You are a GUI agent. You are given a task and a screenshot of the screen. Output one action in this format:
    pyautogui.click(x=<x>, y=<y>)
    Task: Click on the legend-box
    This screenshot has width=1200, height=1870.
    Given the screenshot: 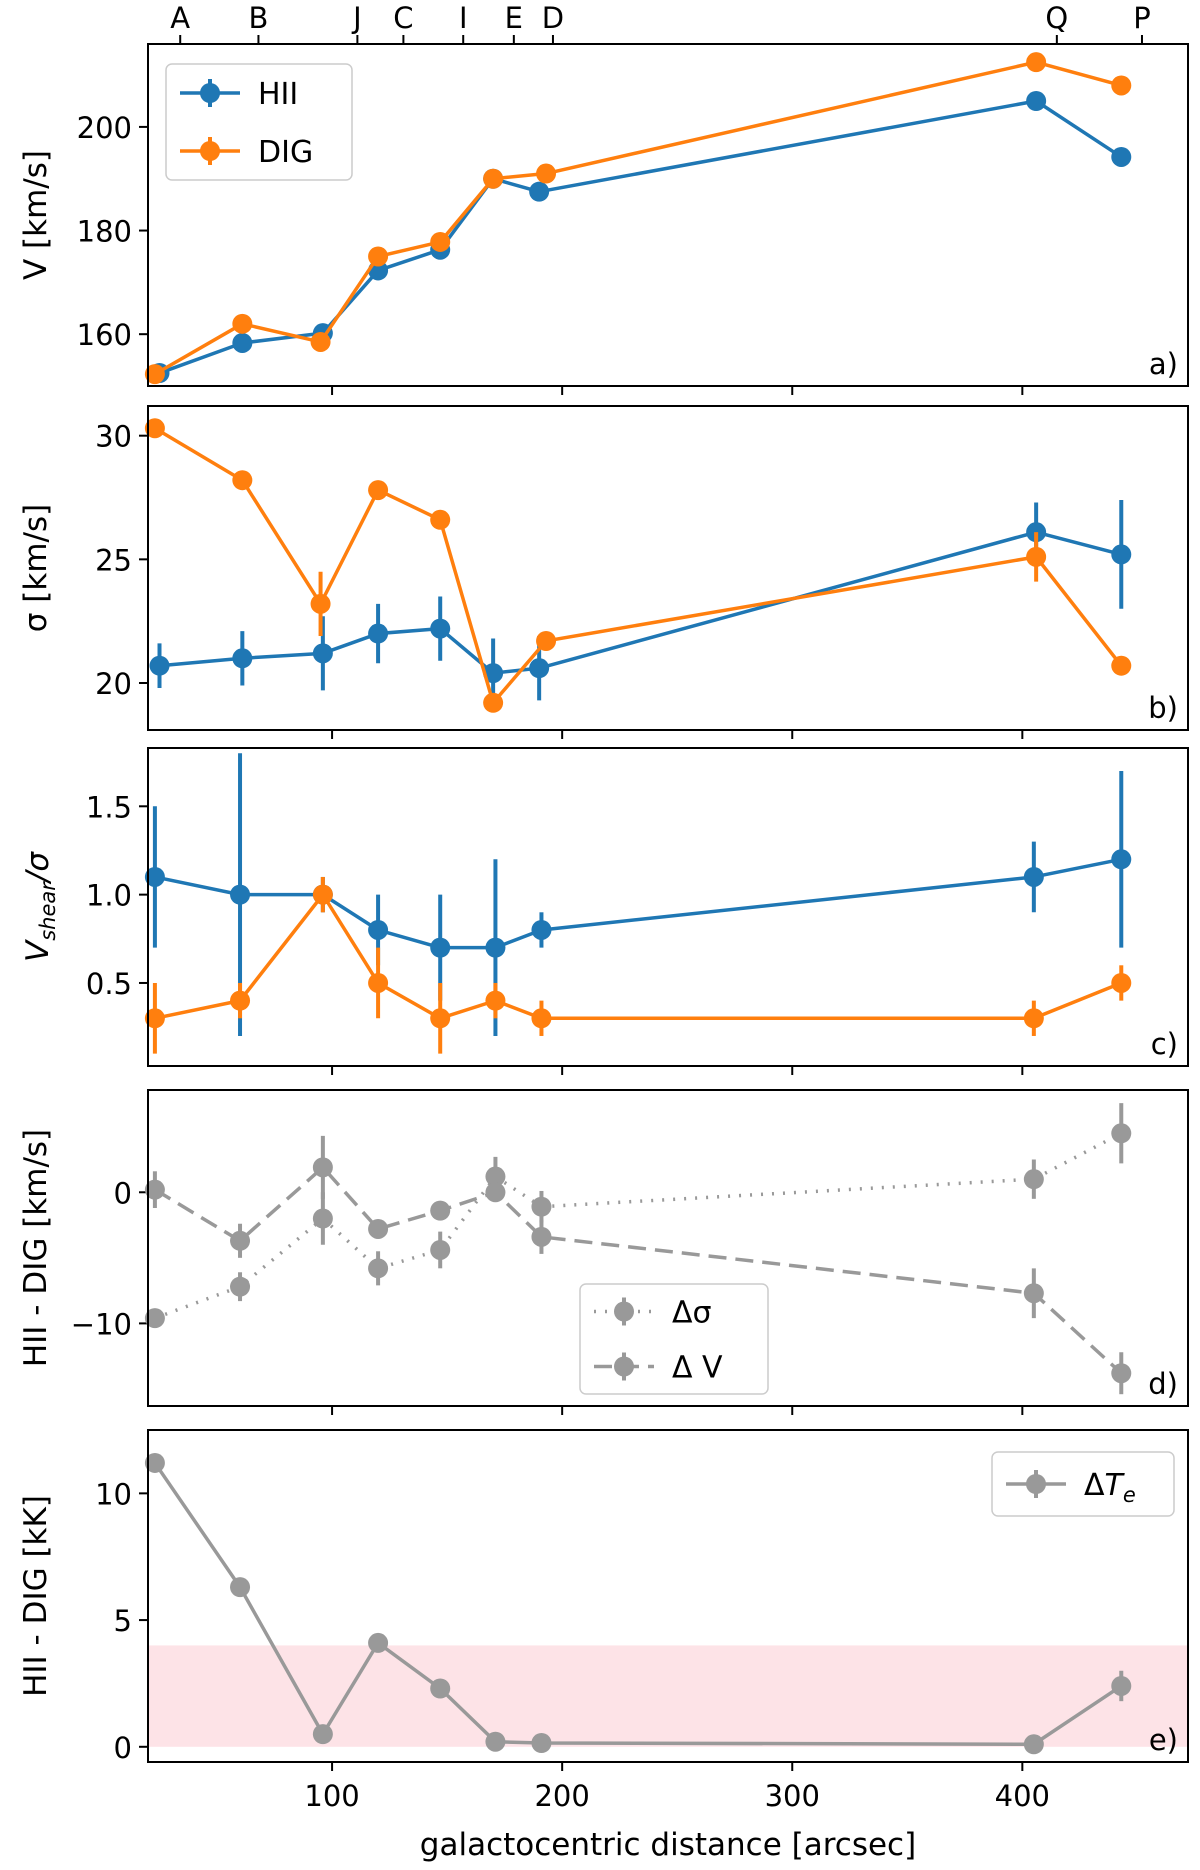 What is the action you would take?
    pyautogui.click(x=1083, y=1484)
    